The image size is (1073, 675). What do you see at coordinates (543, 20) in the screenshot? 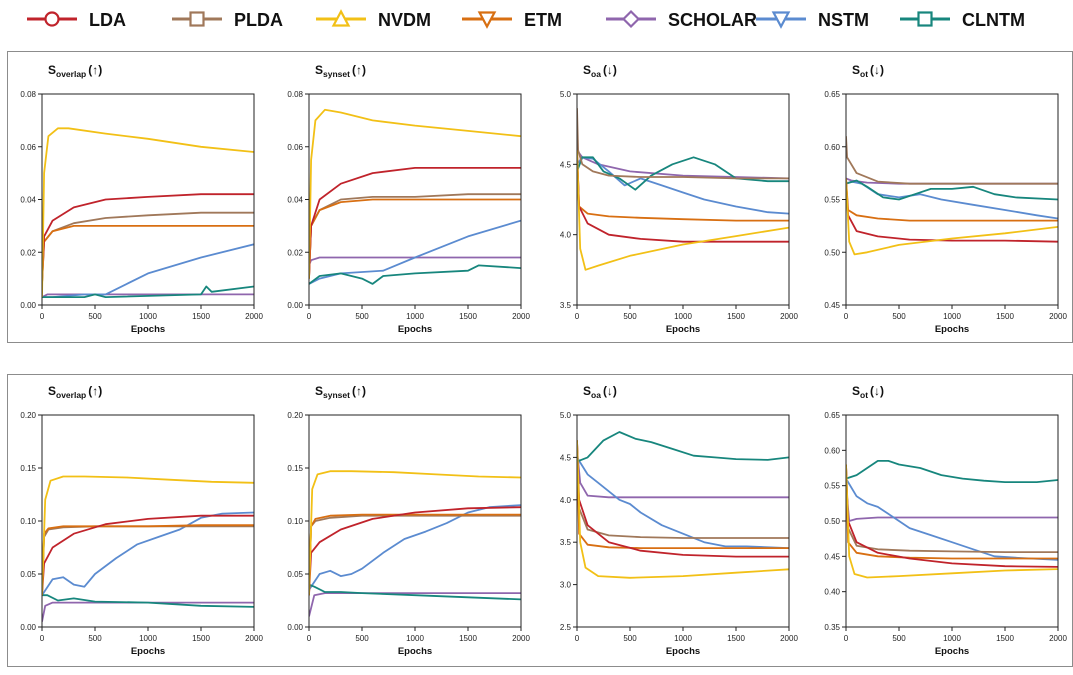
I see `legend-label: ETM` at bounding box center [543, 20].